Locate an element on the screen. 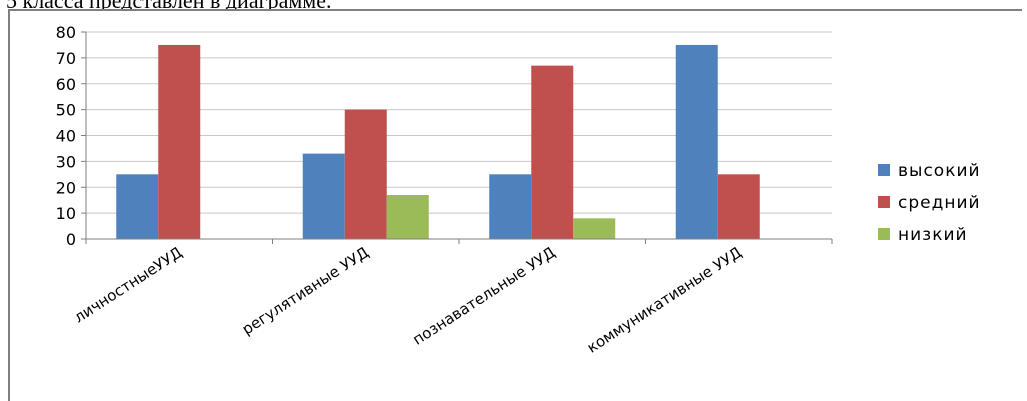 This screenshot has height=401, width=1027. y-tick-label: 10 is located at coordinates (66, 213).